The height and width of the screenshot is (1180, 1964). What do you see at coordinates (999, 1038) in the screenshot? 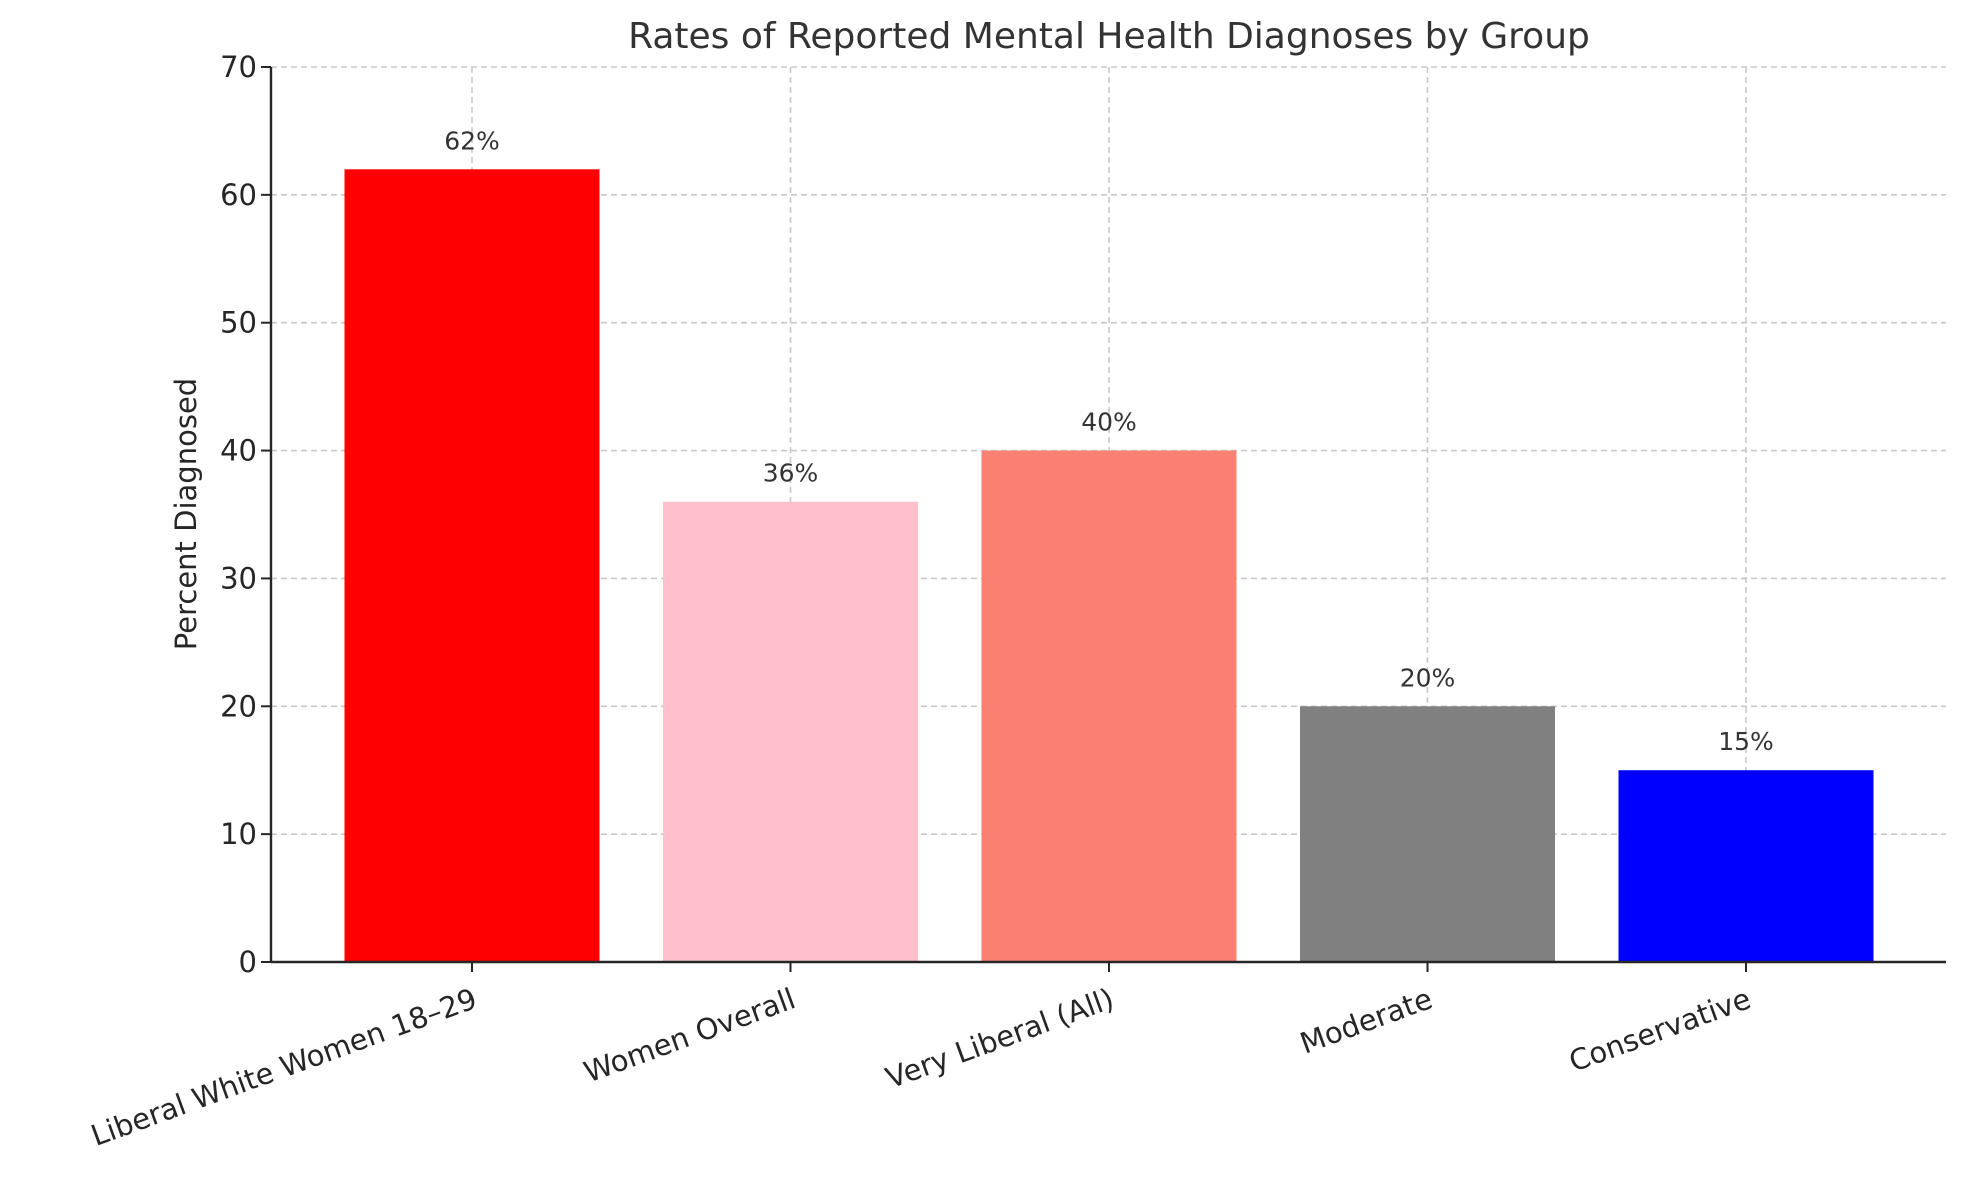
I see `x-tick-label: Very Liberal (All)` at bounding box center [999, 1038].